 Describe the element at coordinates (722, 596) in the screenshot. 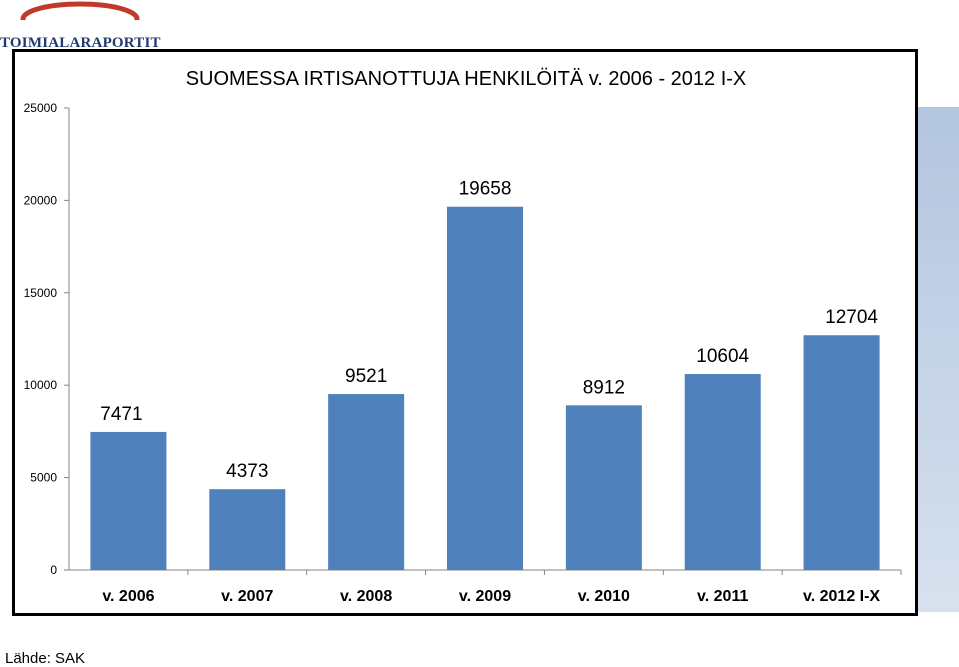

I see `x-tick-label: v. 2011` at that location.